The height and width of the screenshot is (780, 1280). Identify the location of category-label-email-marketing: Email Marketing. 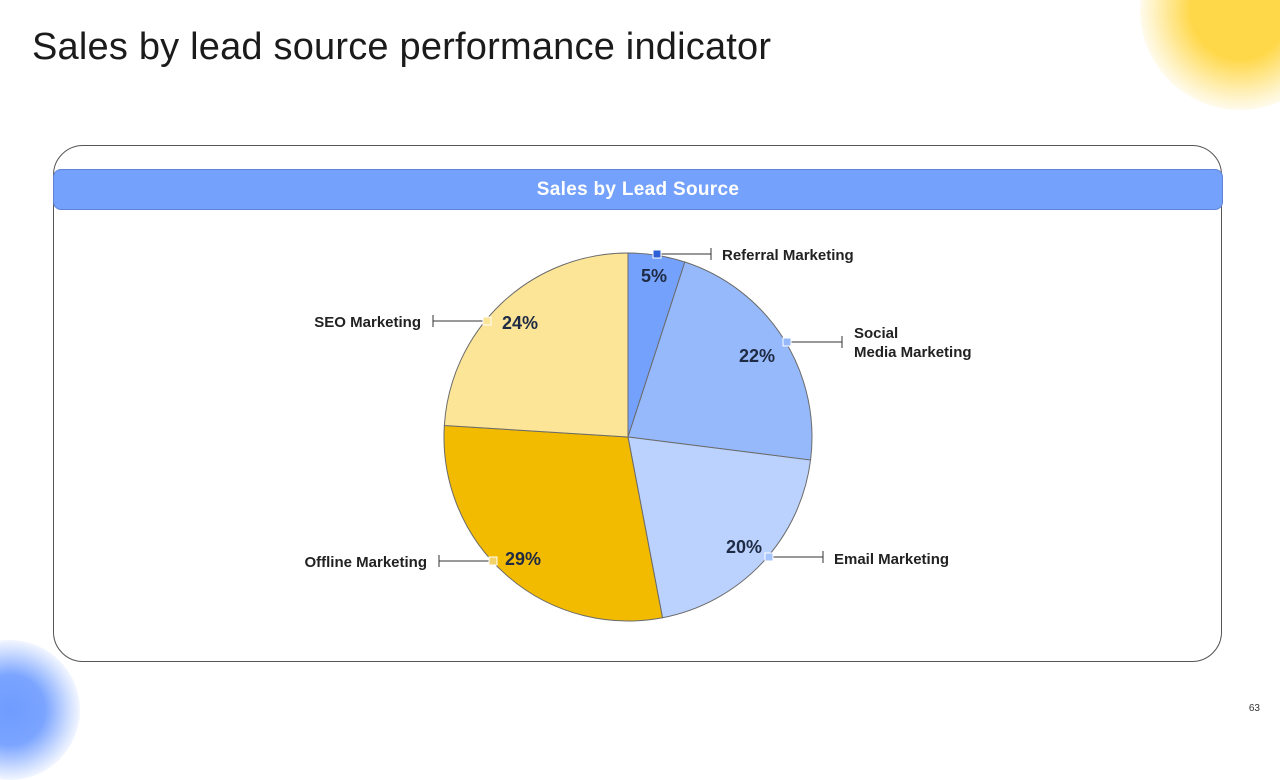
(891, 559).